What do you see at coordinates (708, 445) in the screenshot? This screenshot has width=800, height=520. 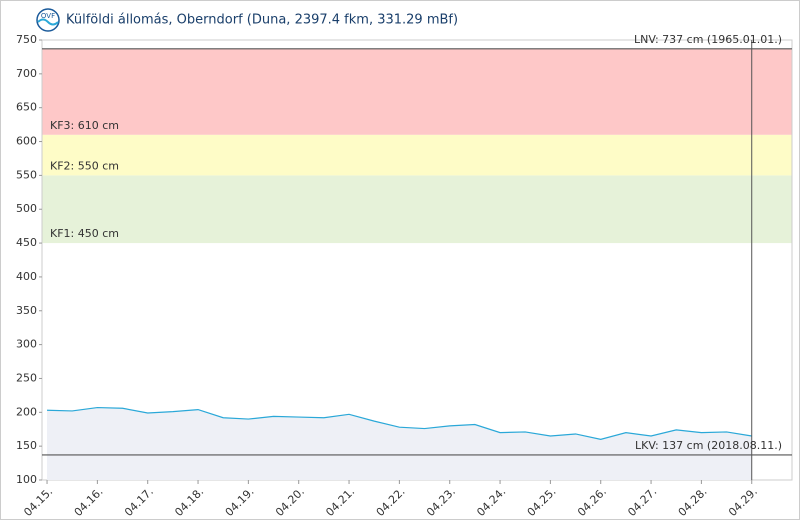 I see `reference-label: LKV: 137 cm (2018.08.11.)` at bounding box center [708, 445].